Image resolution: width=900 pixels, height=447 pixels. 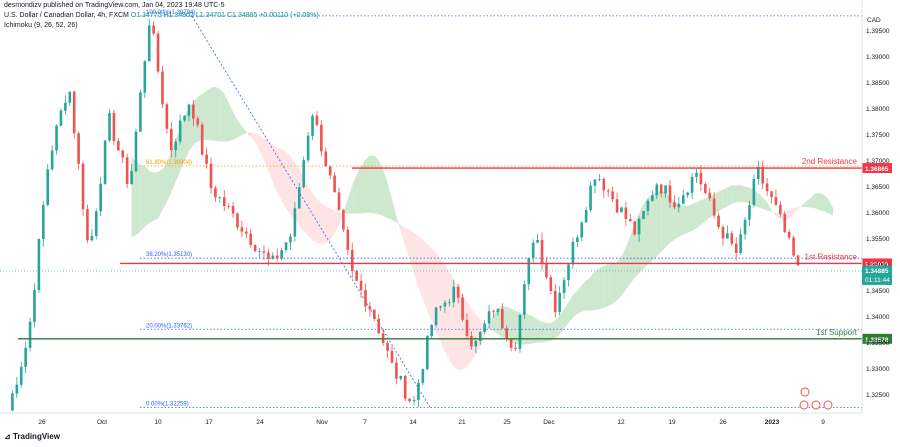 What do you see at coordinates (621, 422) in the screenshot?
I see `x-tick-label: 12` at bounding box center [621, 422].